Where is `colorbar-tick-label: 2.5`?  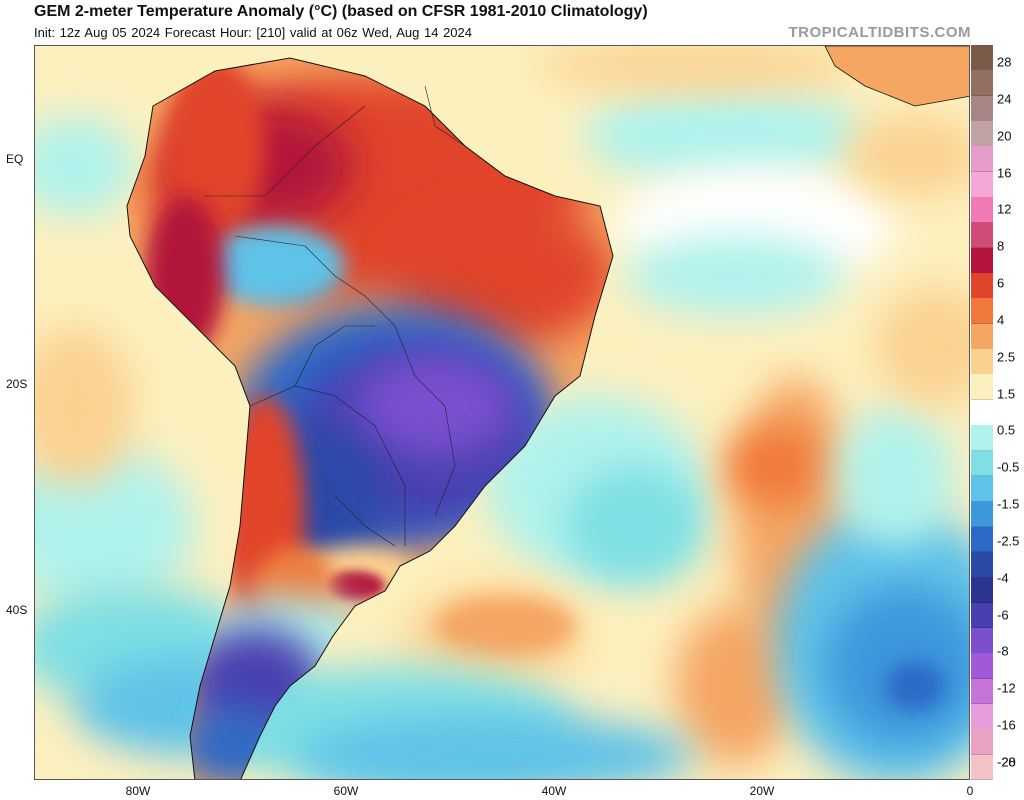 colorbar-tick-label: 2.5 is located at coordinates (1006, 357).